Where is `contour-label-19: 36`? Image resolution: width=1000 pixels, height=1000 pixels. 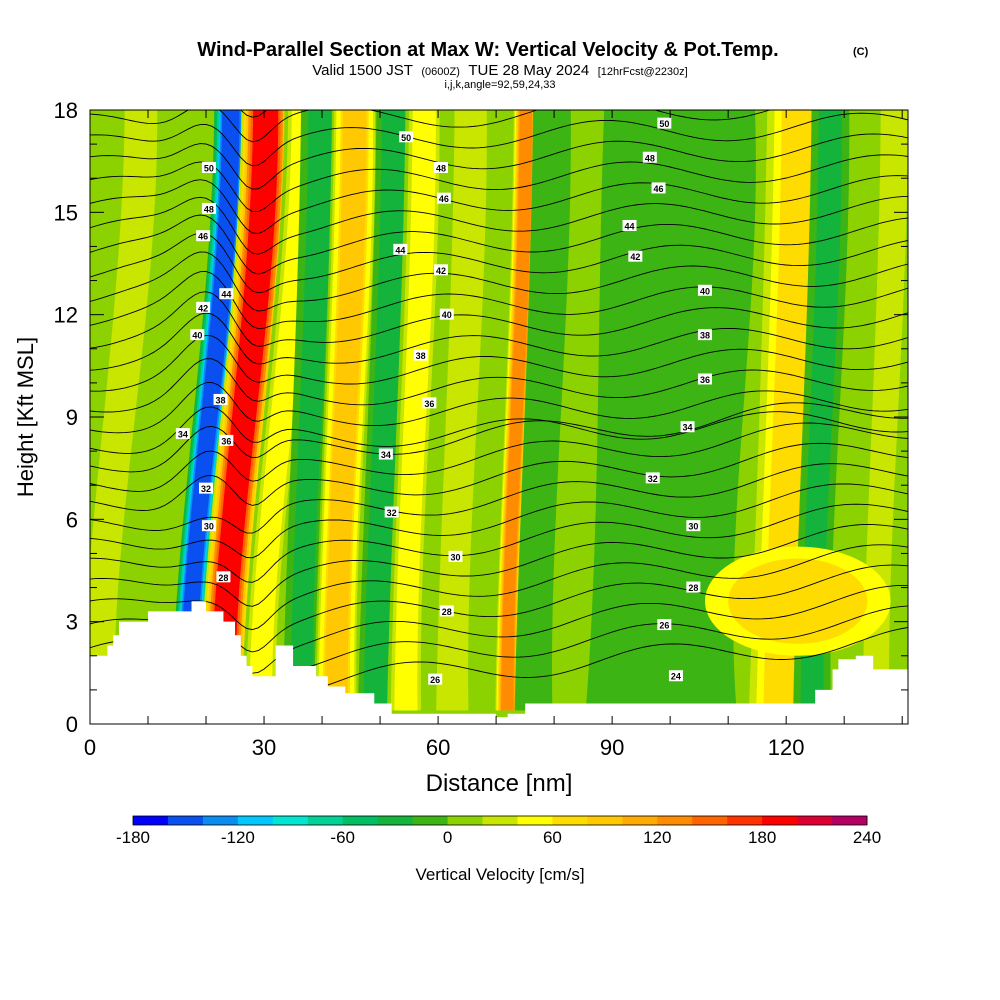 contour-label-19: 36 is located at coordinates (429, 403).